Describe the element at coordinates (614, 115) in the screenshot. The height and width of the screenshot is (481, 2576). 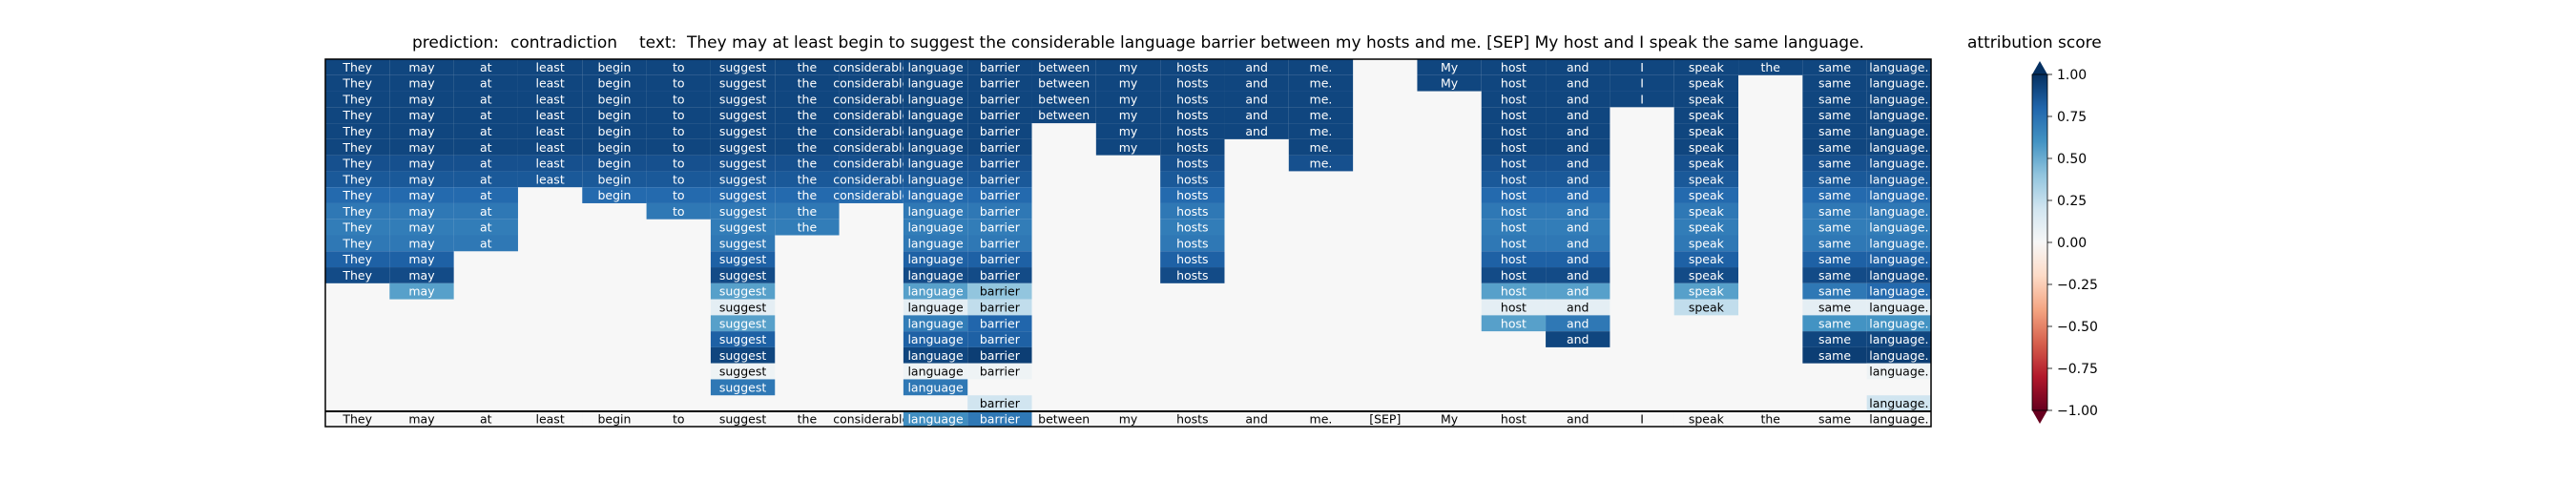
I see `token-label: begin` at that location.